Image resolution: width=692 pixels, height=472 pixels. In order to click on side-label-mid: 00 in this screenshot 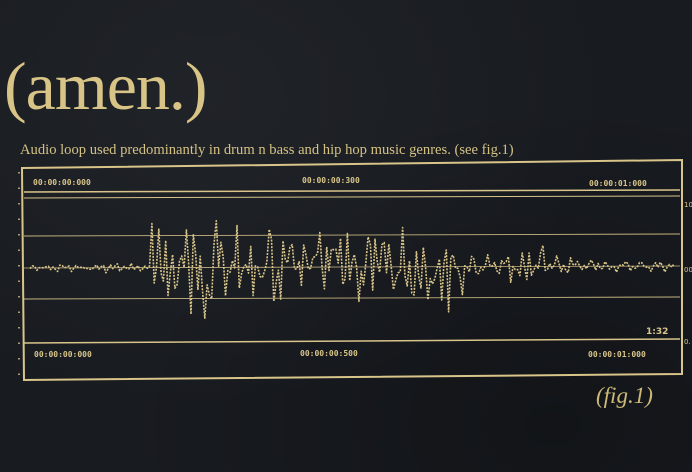, I will do `click(688, 270)`.